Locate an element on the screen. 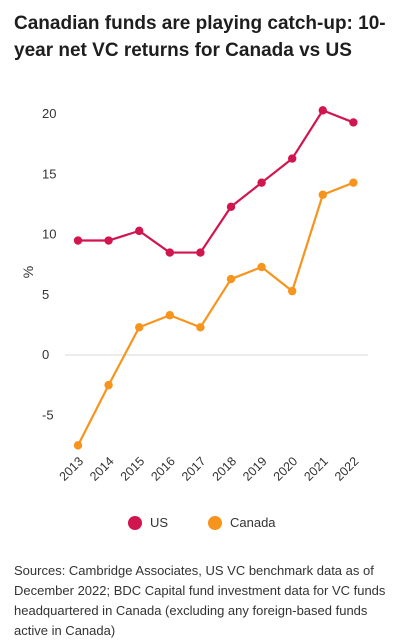 Image resolution: width=404 pixels, height=641 pixels. y-tick-label: 0 is located at coordinates (45, 354).